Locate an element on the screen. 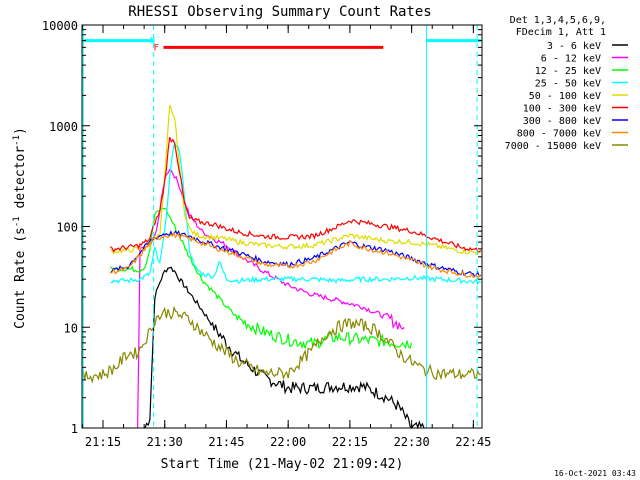 This screenshot has width=640, height=480. legend-header-0: Det 1,3,4,5,6,9, is located at coordinates (558, 20).